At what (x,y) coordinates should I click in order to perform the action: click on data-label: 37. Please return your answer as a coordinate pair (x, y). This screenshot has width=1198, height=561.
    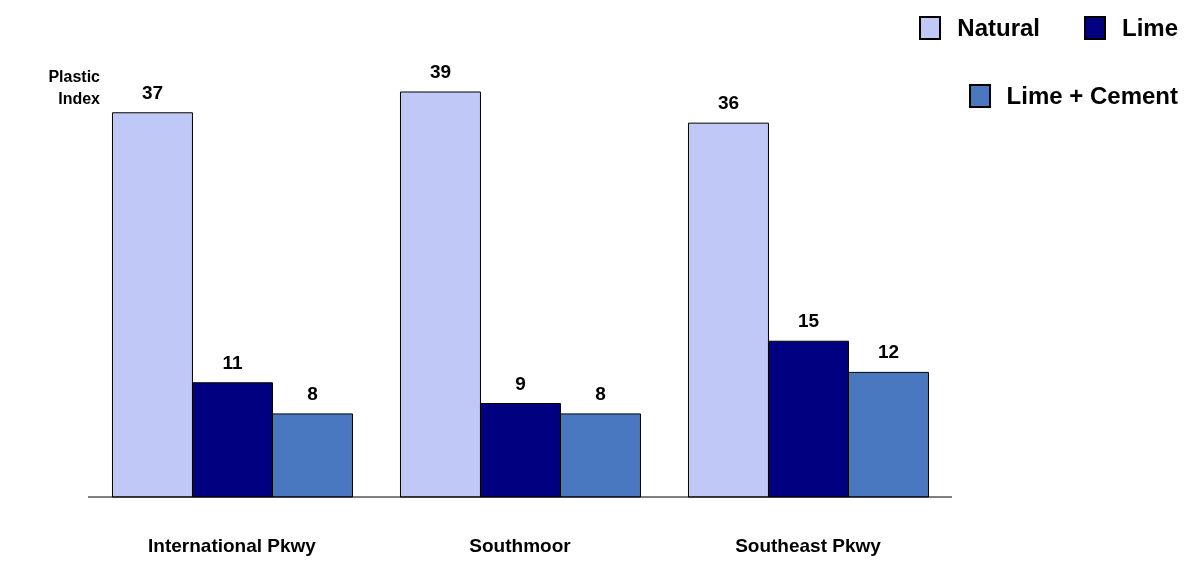
    Looking at the image, I should click on (152, 92).